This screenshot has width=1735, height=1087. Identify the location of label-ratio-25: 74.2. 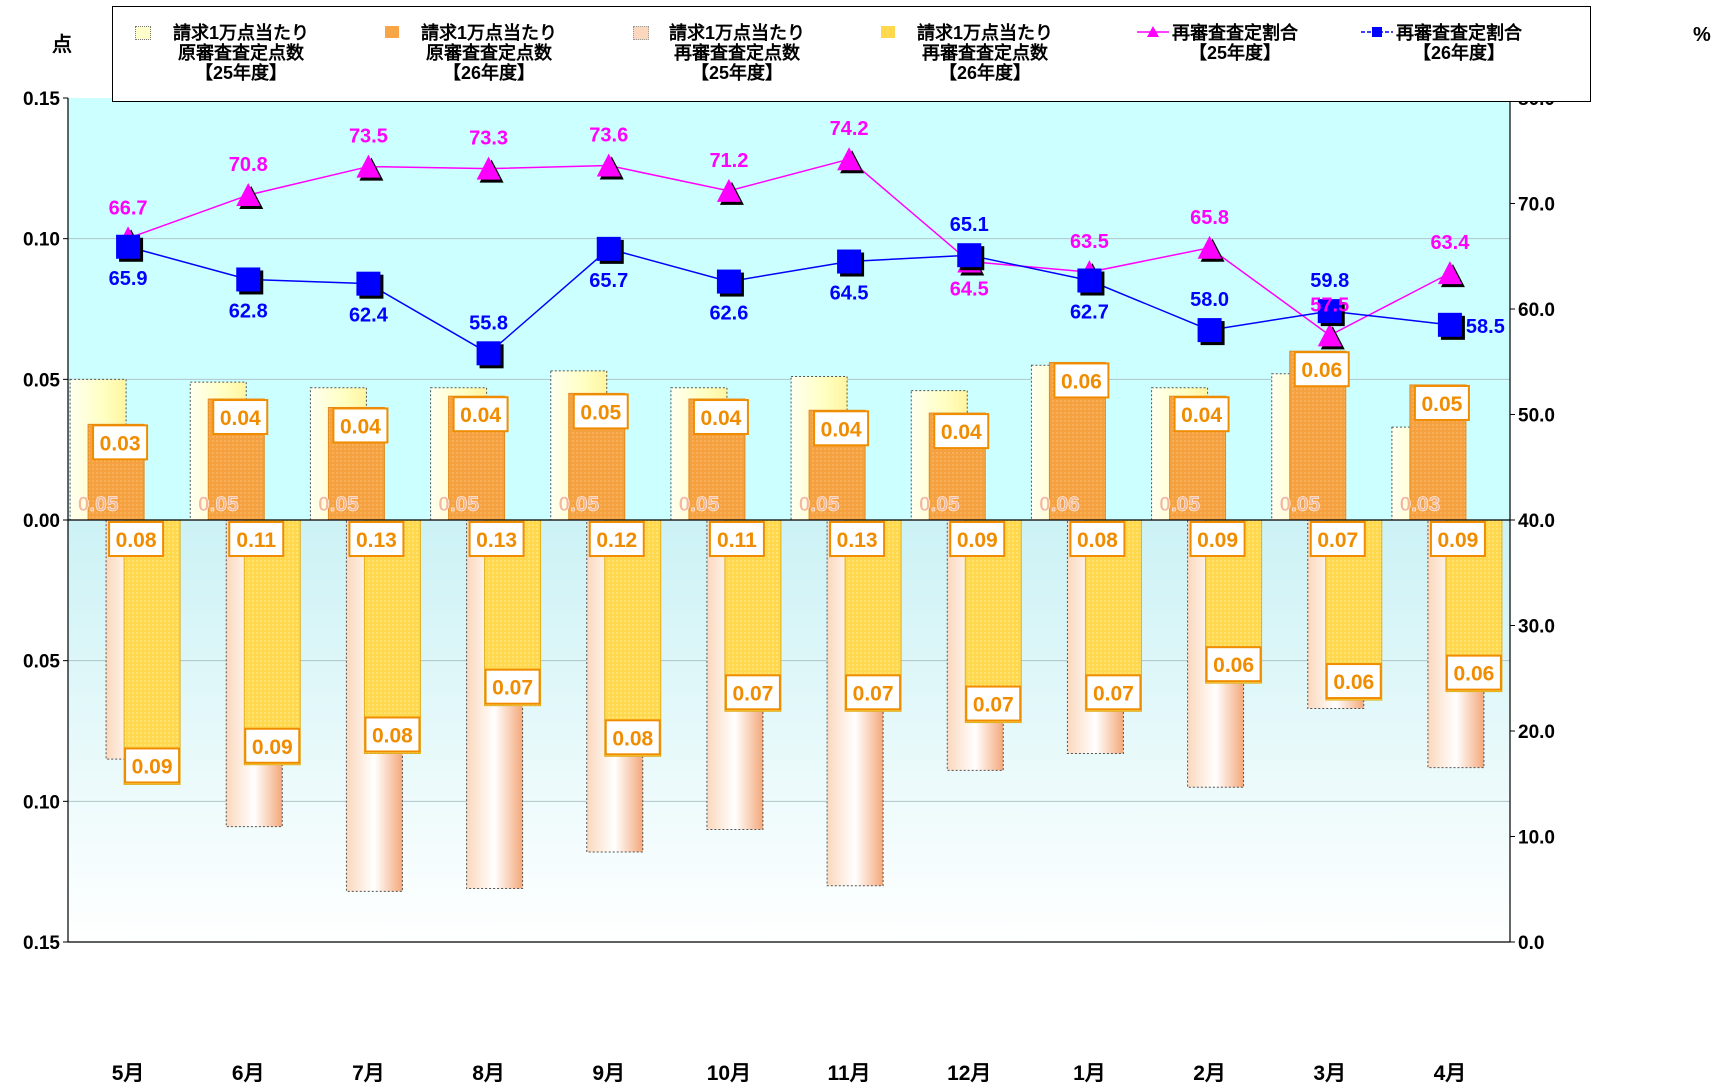
(849, 129).